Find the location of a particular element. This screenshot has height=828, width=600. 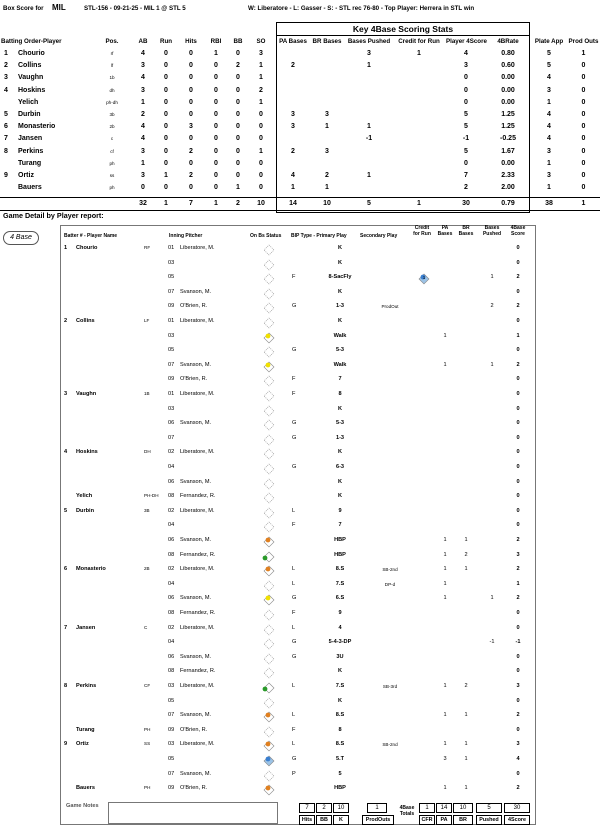

col-pa-bases-header: PA Bases is located at coordinates (293, 41).